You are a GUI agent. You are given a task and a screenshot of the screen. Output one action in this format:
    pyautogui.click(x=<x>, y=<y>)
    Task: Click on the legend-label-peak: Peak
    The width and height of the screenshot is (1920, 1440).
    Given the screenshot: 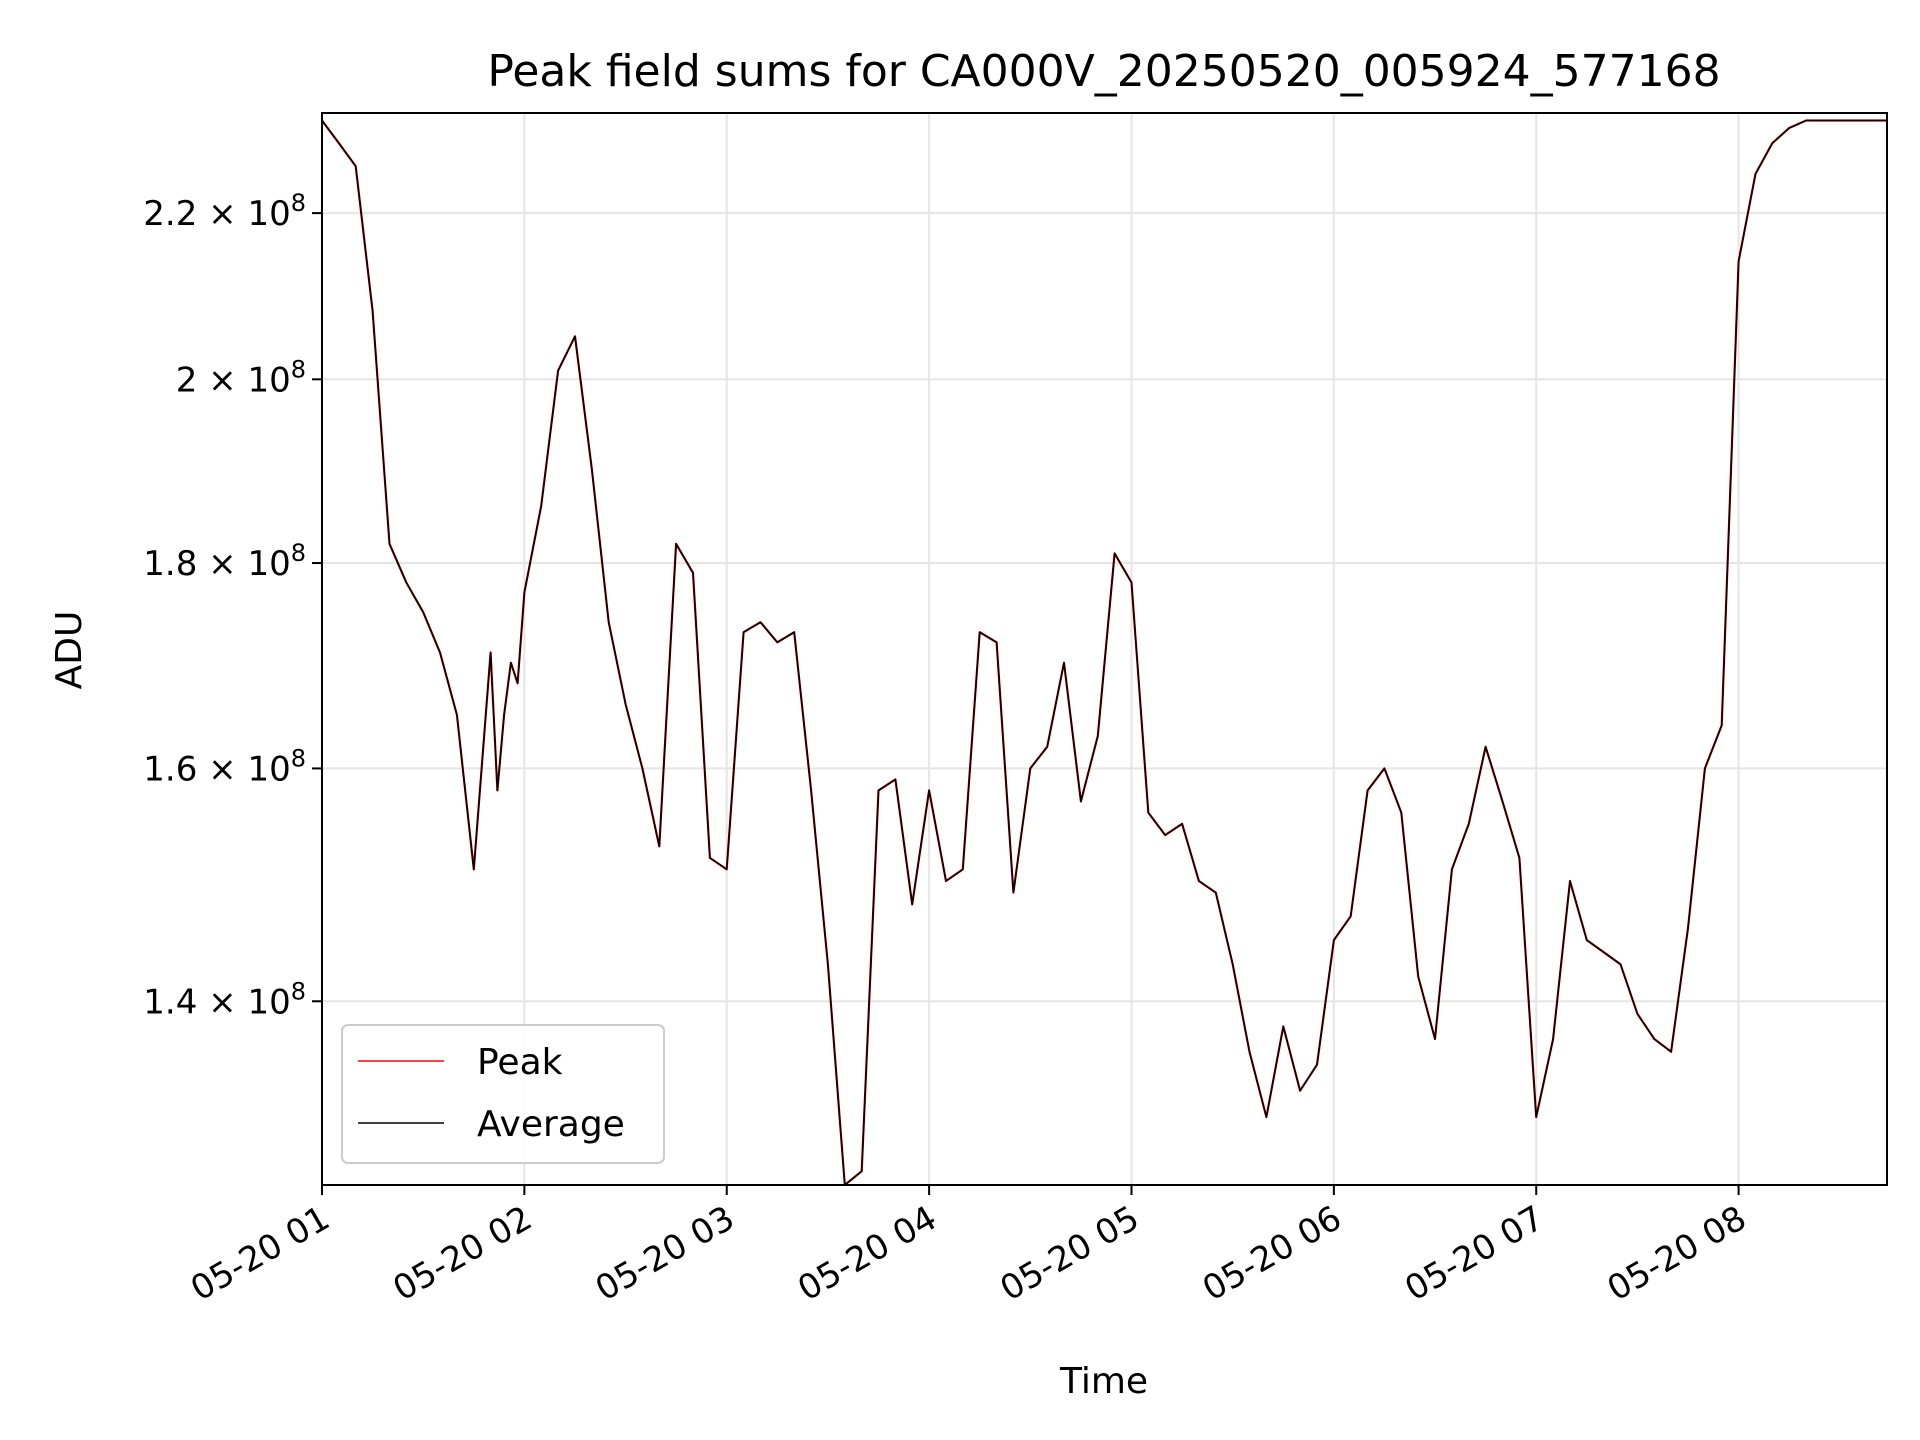 What is the action you would take?
    pyautogui.click(x=520, y=1062)
    